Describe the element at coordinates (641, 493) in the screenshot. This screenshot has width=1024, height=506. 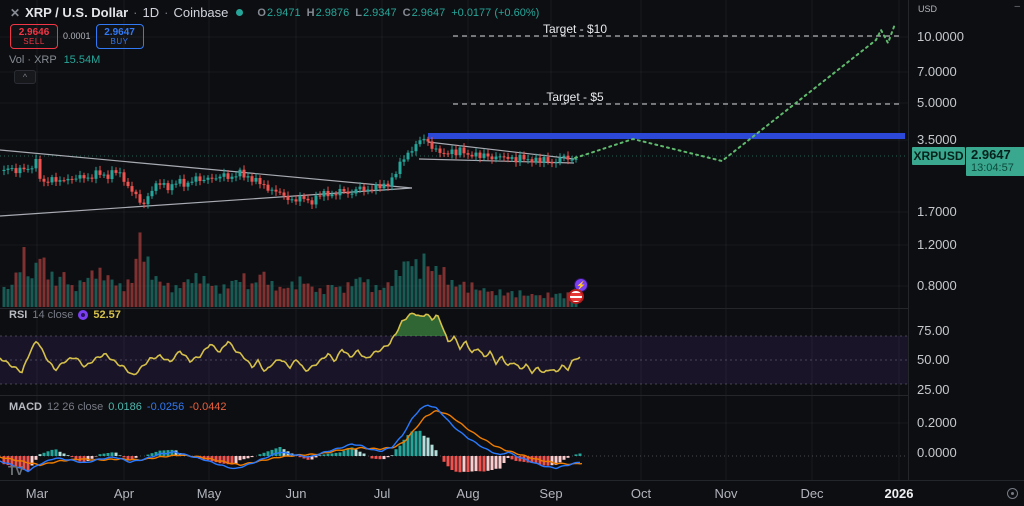
I see `time-scale-label: Oct` at that location.